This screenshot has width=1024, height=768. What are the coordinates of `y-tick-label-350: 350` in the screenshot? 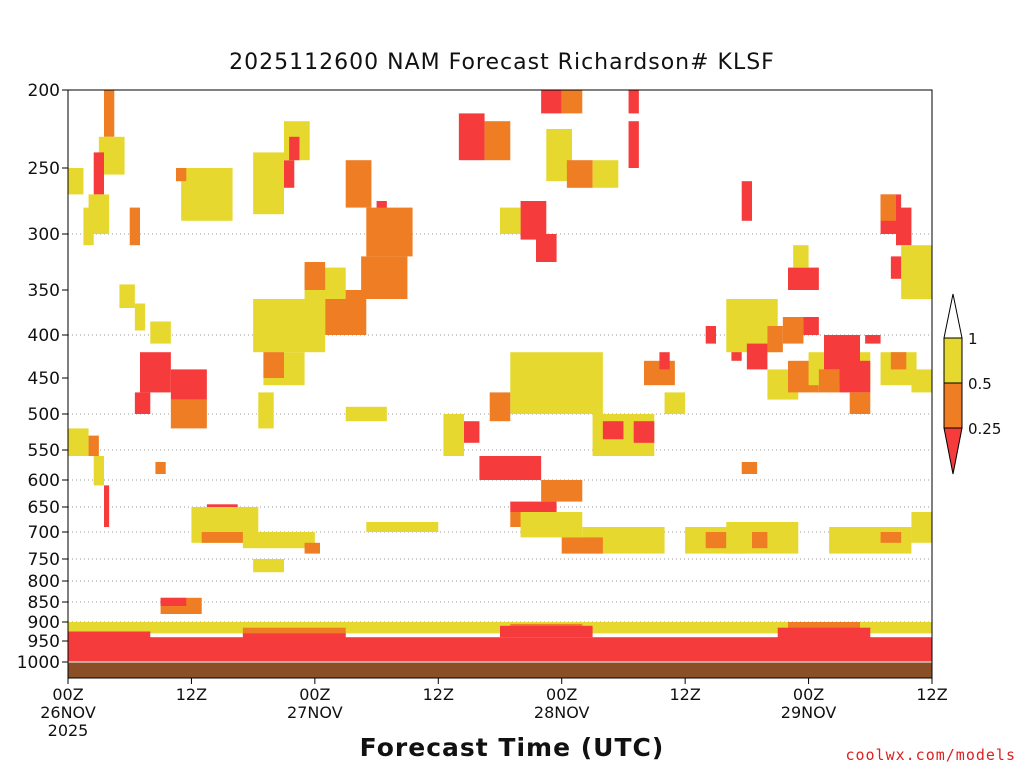 It's located at (44, 291).